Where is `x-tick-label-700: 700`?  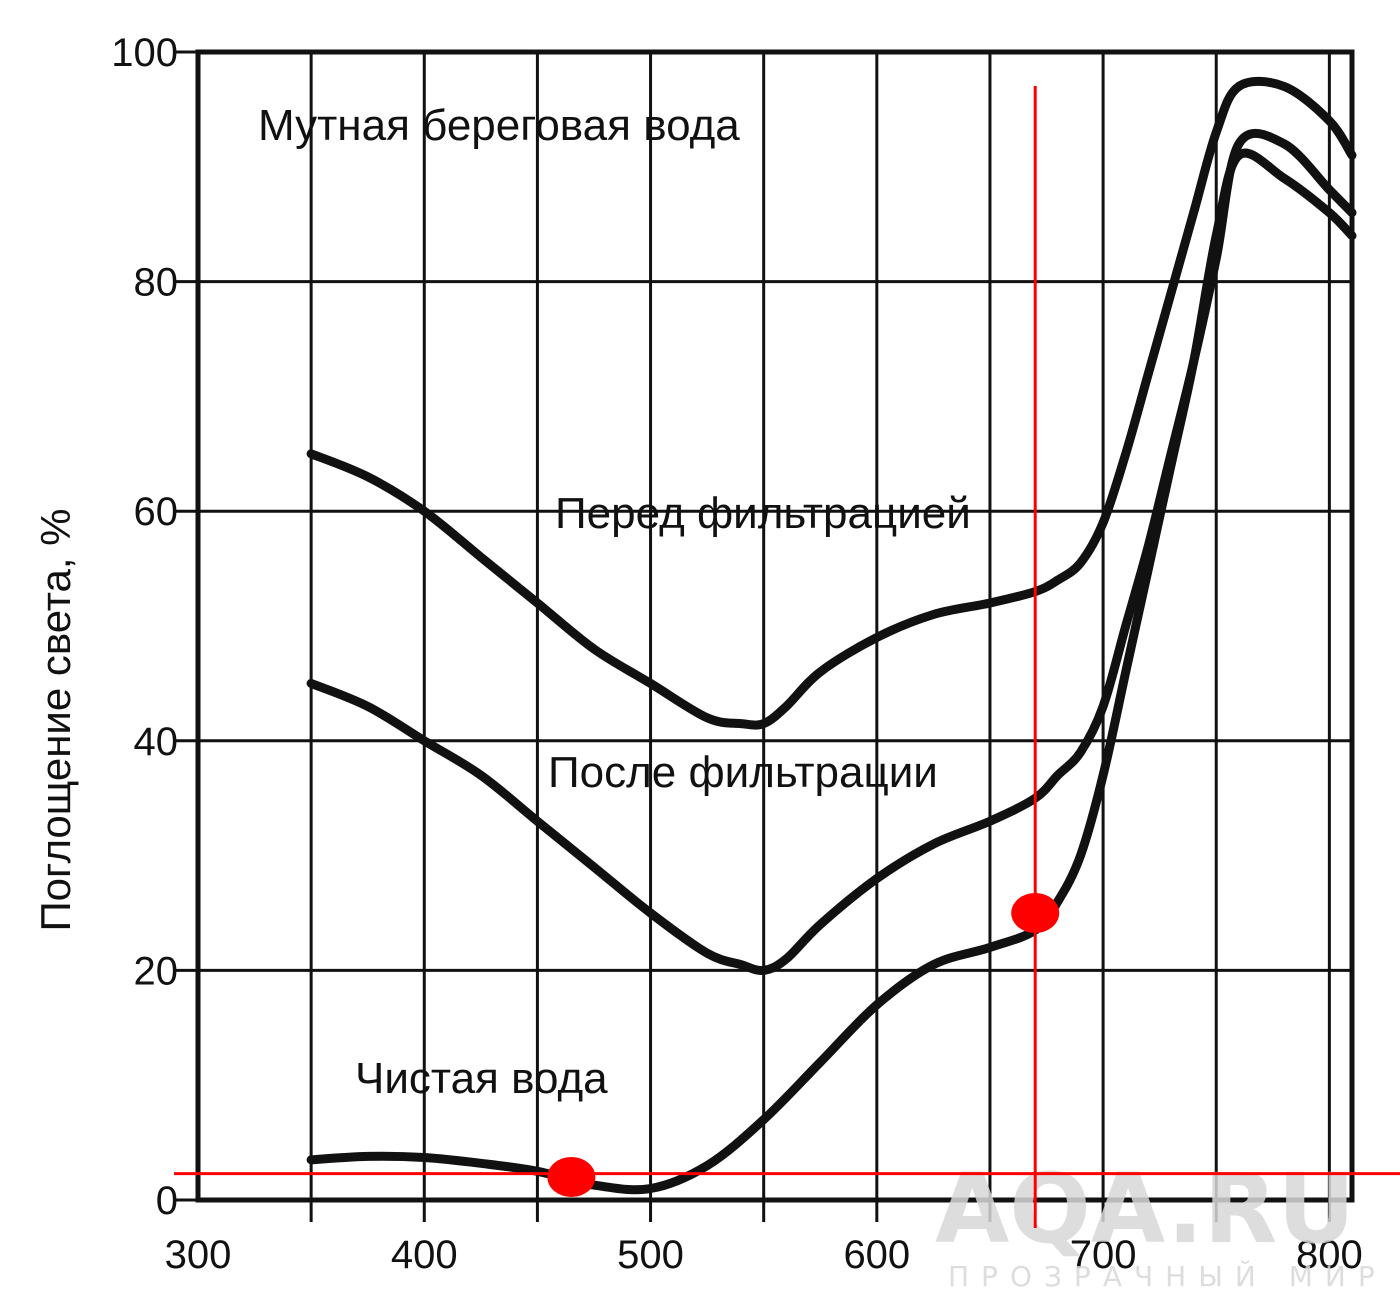 x-tick-label-700: 700 is located at coordinates (1103, 1255).